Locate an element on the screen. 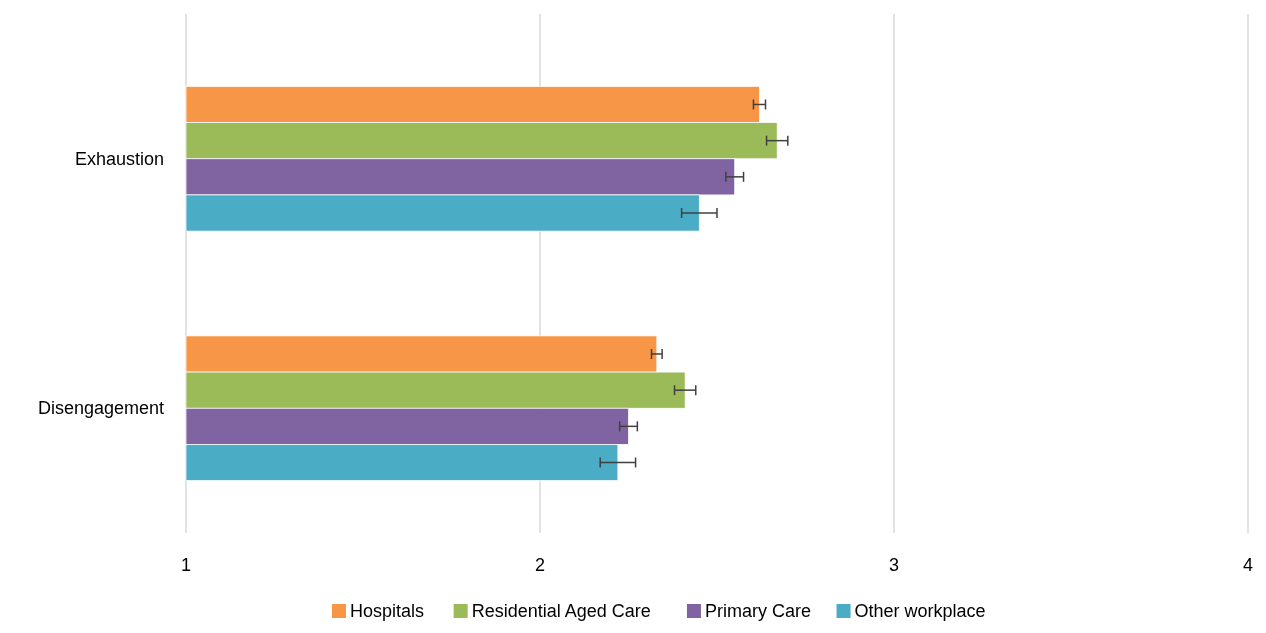 Image resolution: width=1266 pixels, height=633 pixels. legend-label: Residential Aged Care is located at coordinates (561, 611).